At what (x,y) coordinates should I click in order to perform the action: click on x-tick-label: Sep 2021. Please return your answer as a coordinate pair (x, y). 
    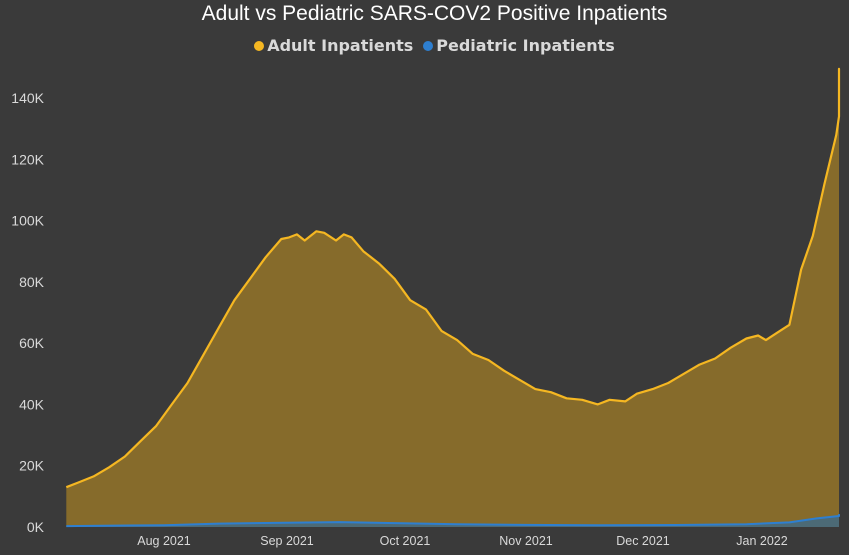
    Looking at the image, I should click on (287, 541).